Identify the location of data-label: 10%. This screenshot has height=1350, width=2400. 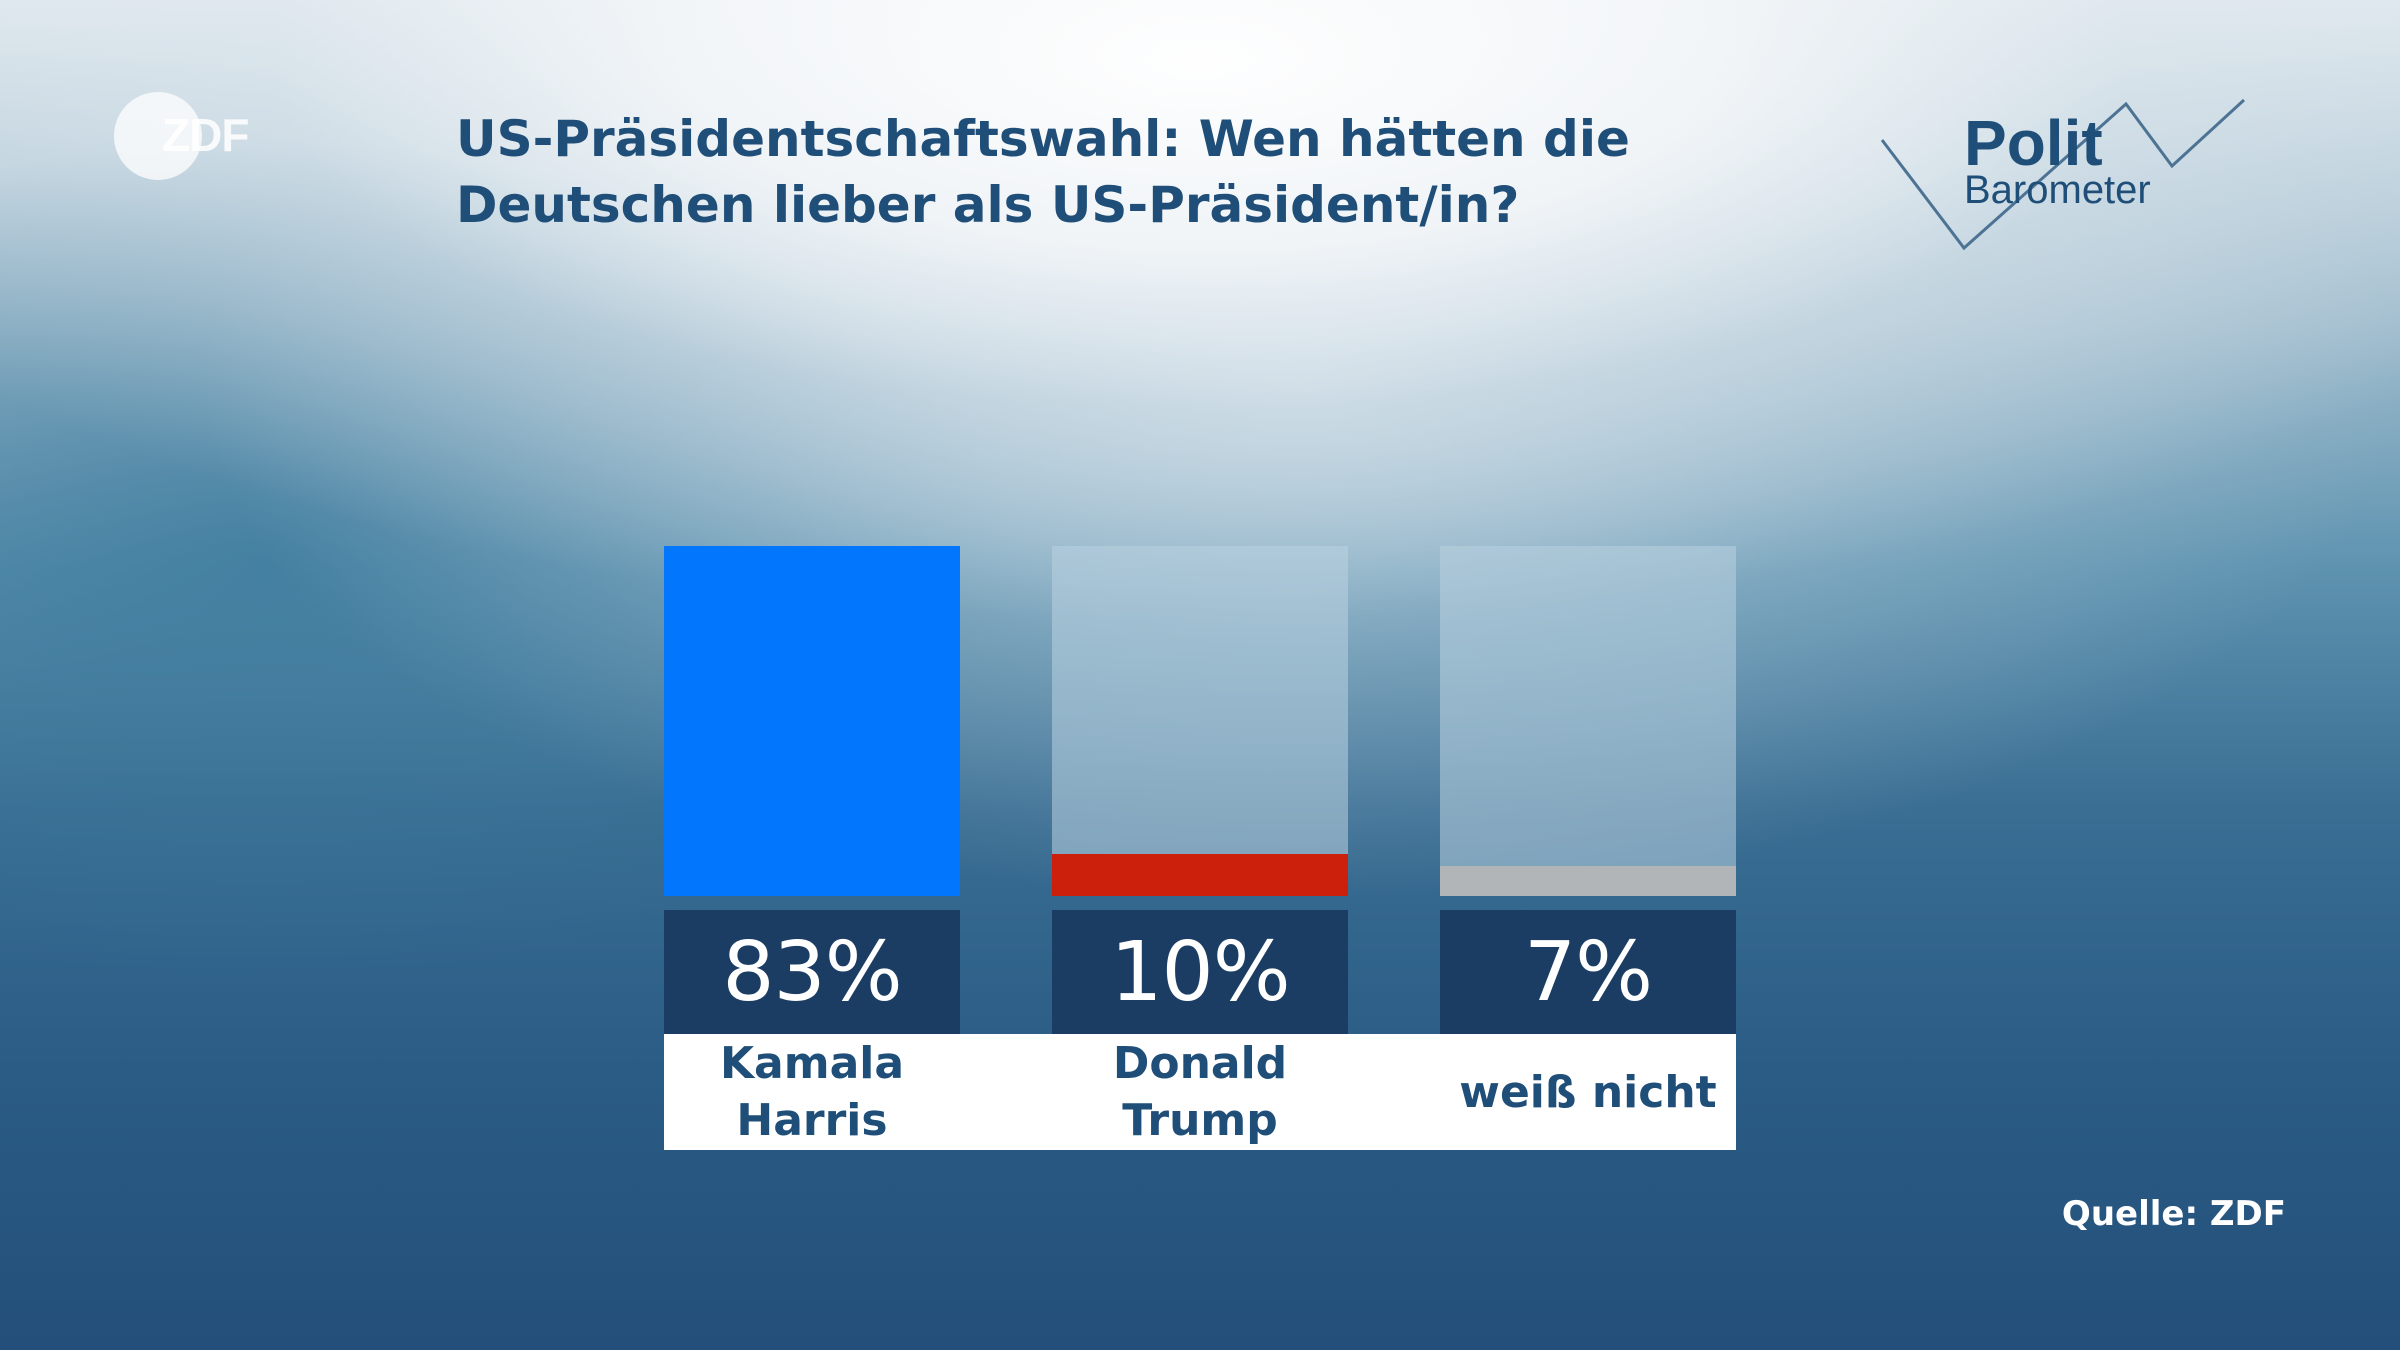
(1200, 972).